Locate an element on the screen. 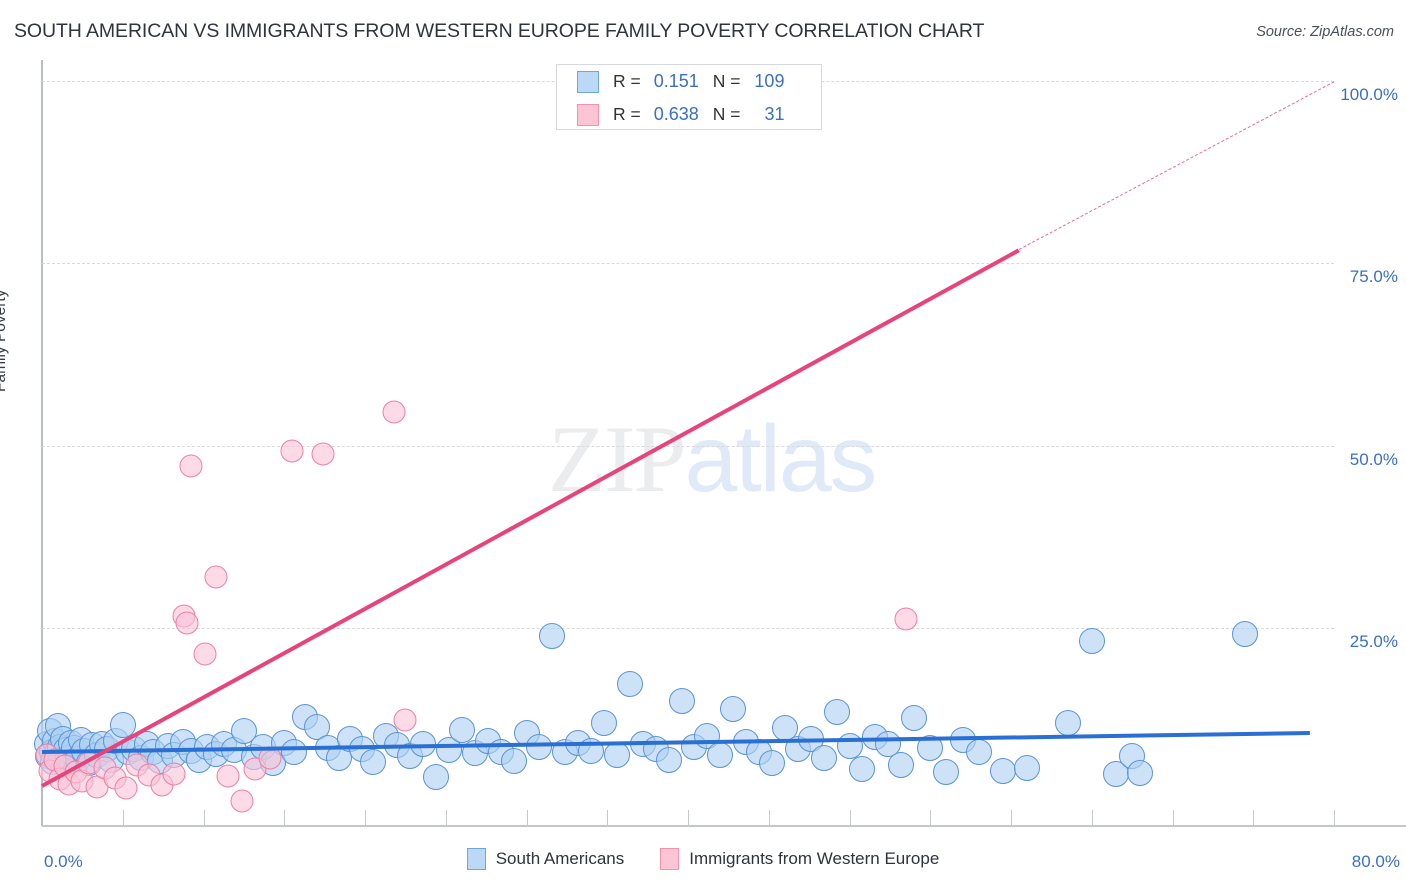 The image size is (1406, 892). stats-r-label-pink: R = is located at coordinates (627, 114).